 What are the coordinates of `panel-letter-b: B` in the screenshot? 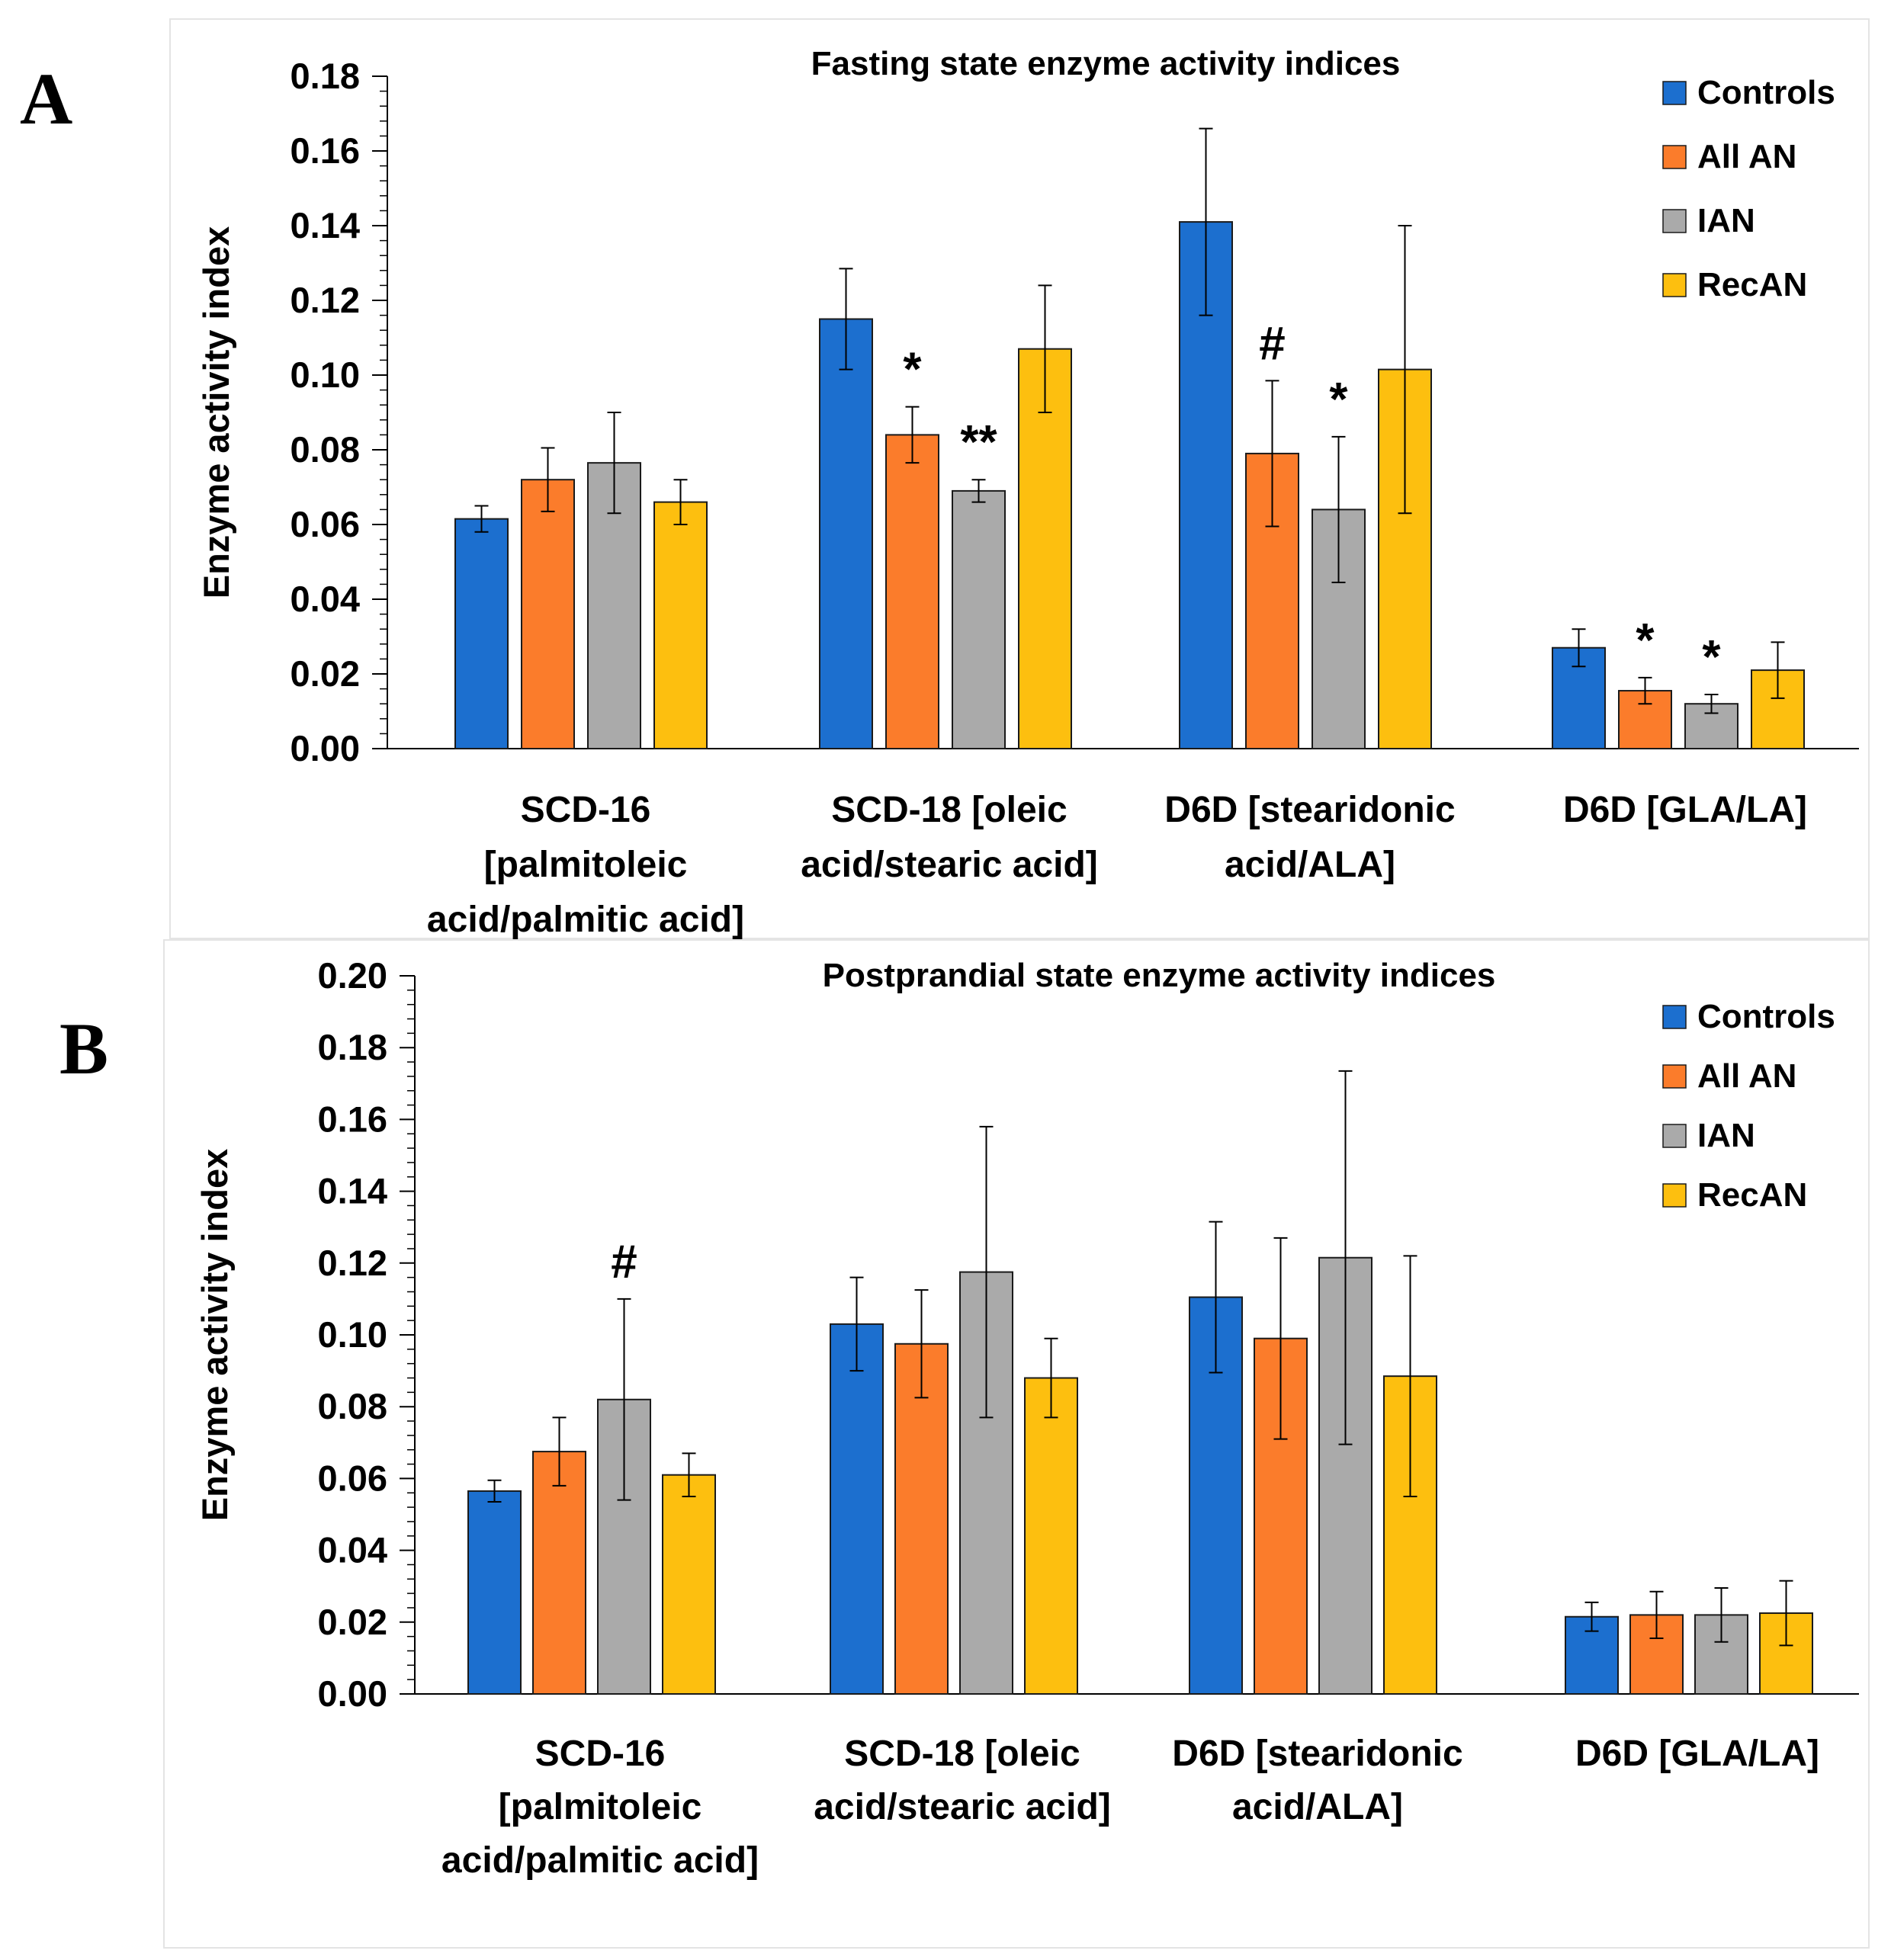 It's located at (84, 1048).